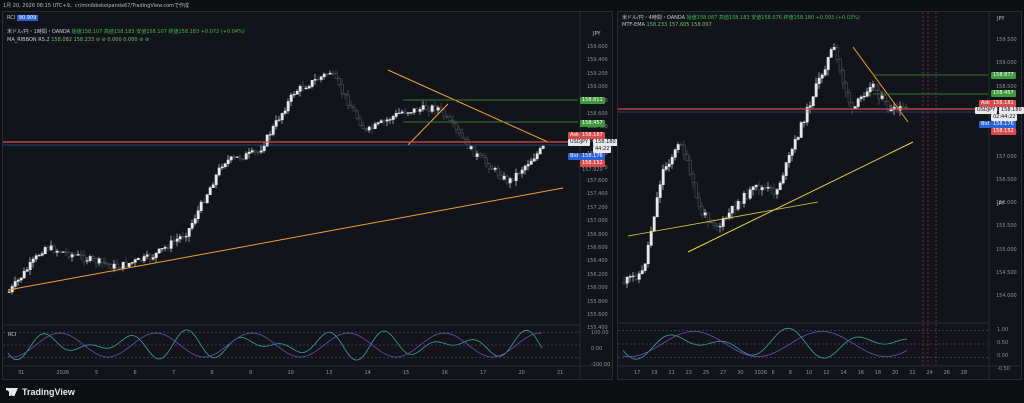  Describe the element at coordinates (597, 349) in the screenshot. I see `left-rci-tick-1: 0.00` at that location.